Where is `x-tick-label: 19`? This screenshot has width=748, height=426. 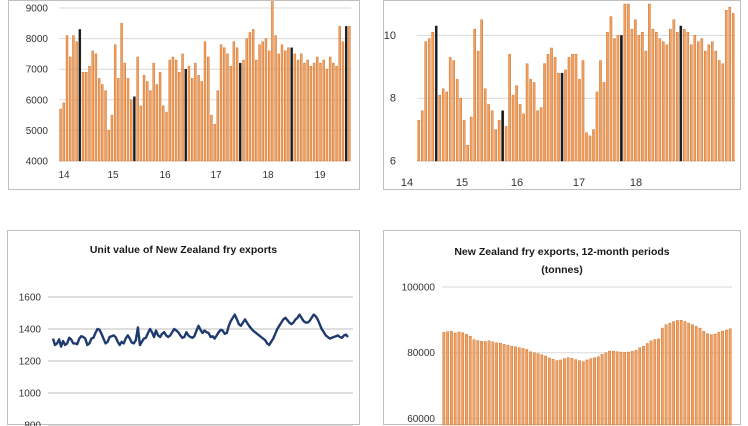 x-tick-label: 19 is located at coordinates (320, 175).